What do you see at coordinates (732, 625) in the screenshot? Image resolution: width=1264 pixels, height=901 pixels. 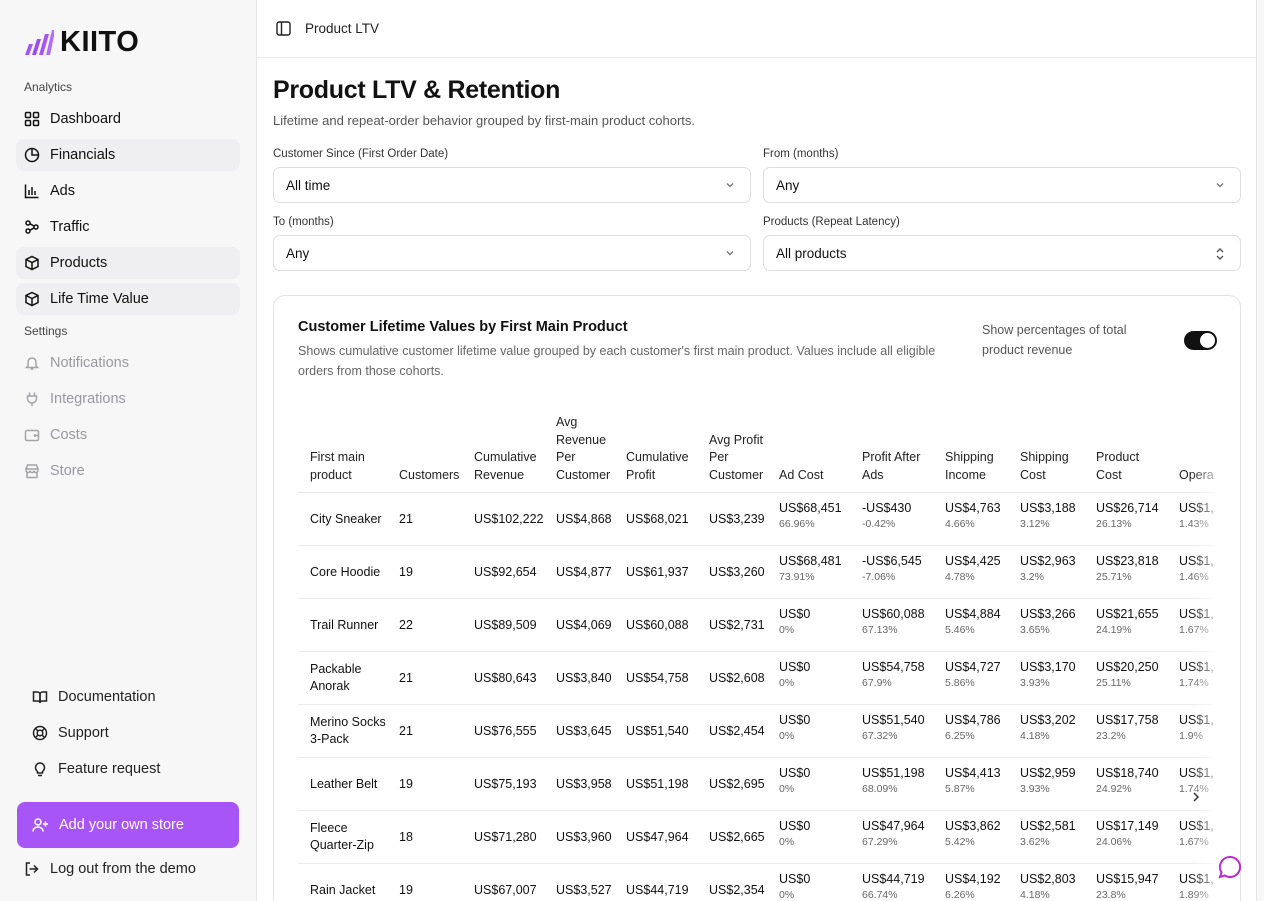 I see `cell-avg-profit: US$2,731` at bounding box center [732, 625].